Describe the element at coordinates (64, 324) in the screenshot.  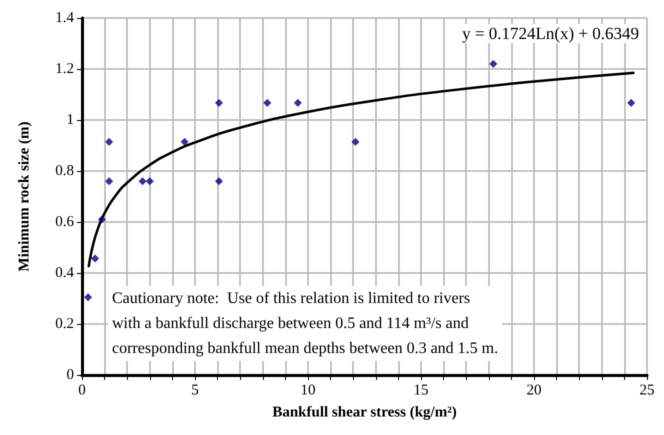
I see `y-tick-label: 0.2` at that location.